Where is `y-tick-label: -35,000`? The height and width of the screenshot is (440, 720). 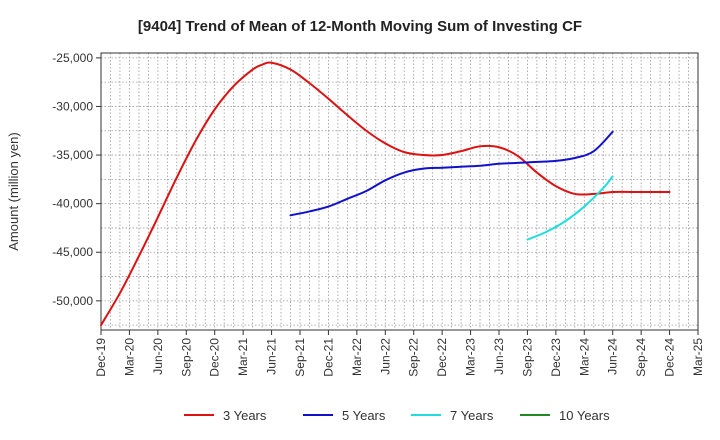
y-tick-label: -35,000 is located at coordinates (72, 155).